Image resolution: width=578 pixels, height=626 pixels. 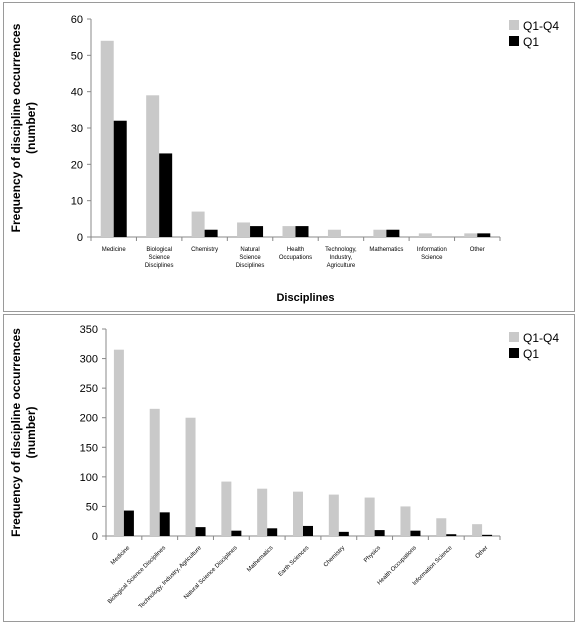 What do you see at coordinates (89, 360) in the screenshot?
I see `y-tick-label: 300` at bounding box center [89, 360].